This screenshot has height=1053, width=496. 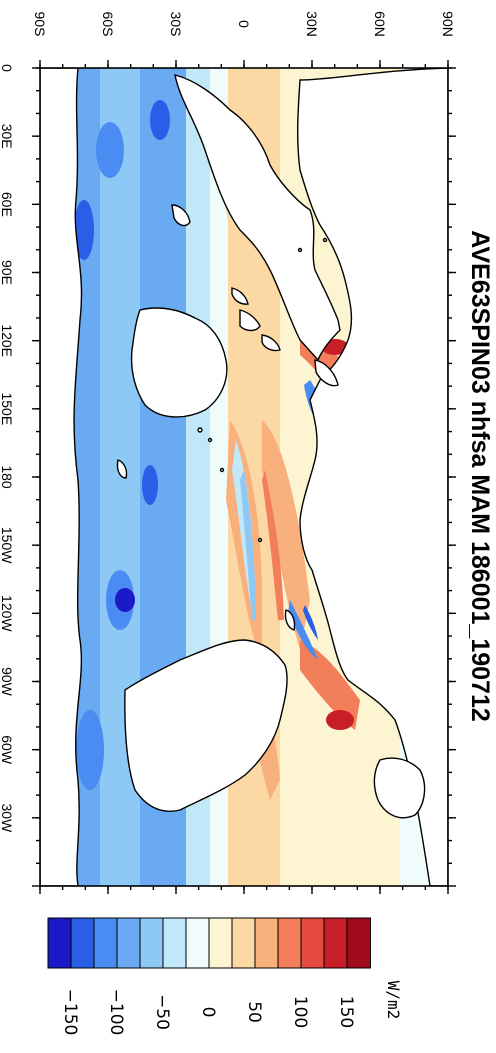 I want to click on colorbar-label: 0, so click(x=208, y=1012).